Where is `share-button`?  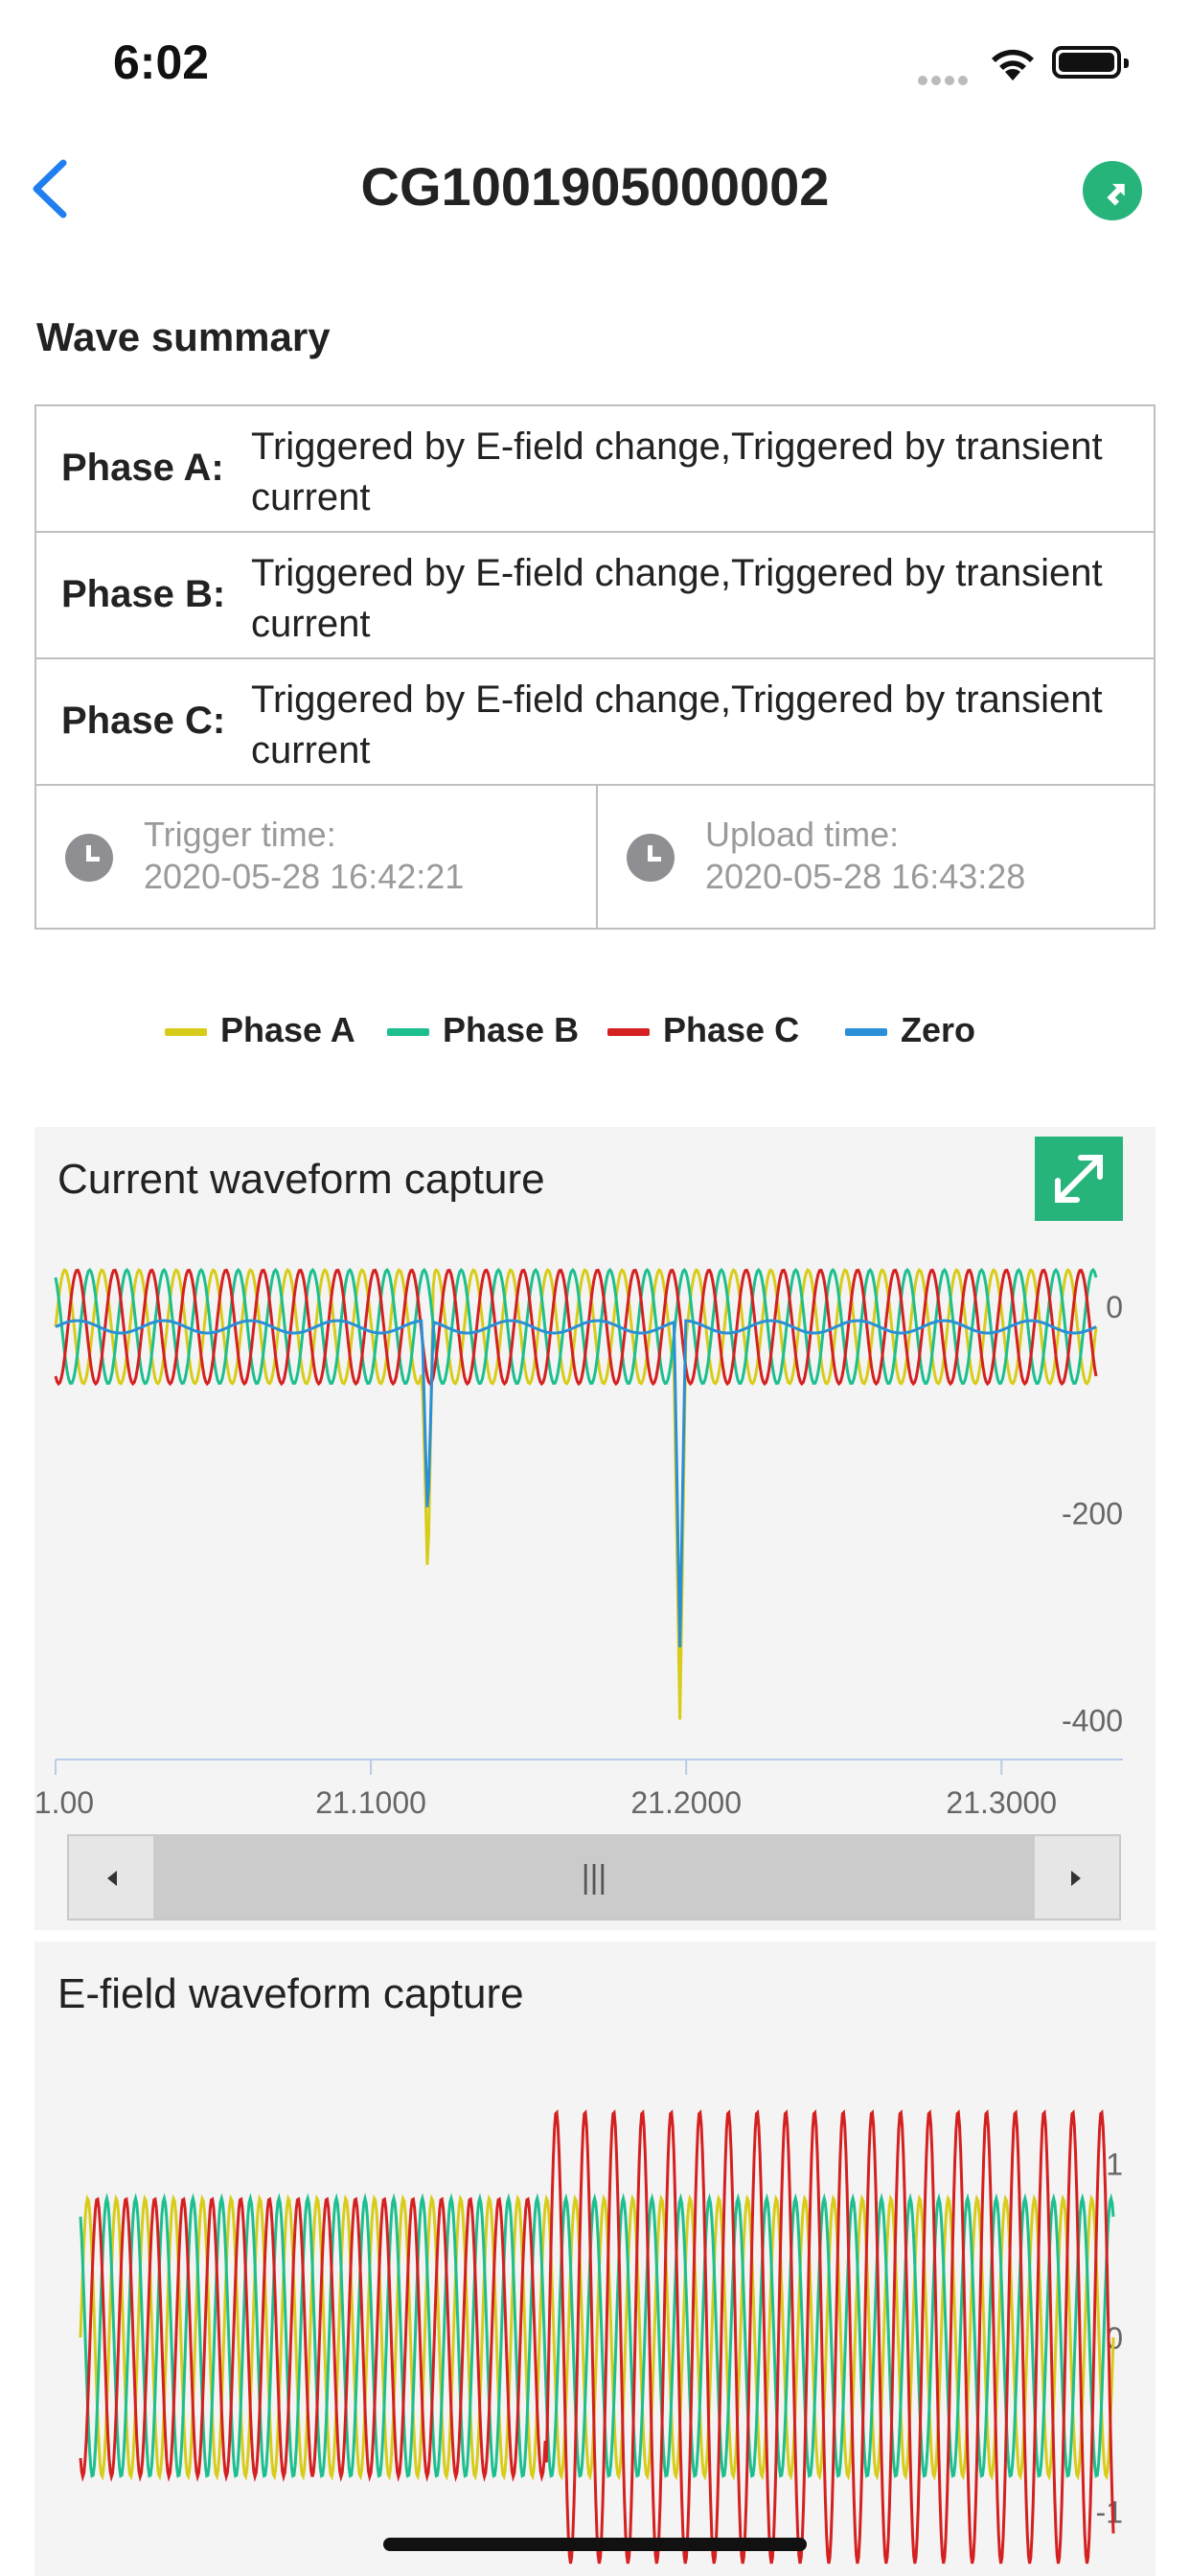
share-button is located at coordinates (1112, 190).